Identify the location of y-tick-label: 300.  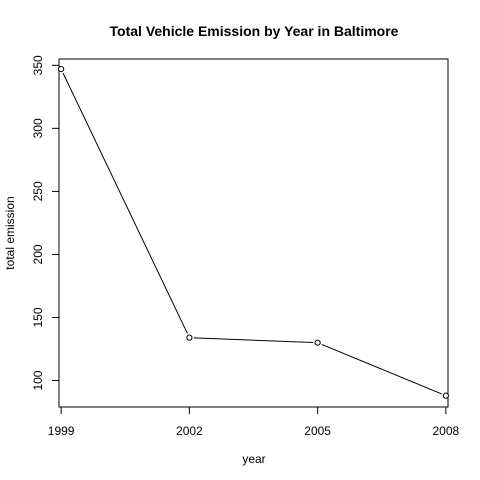
(38, 128).